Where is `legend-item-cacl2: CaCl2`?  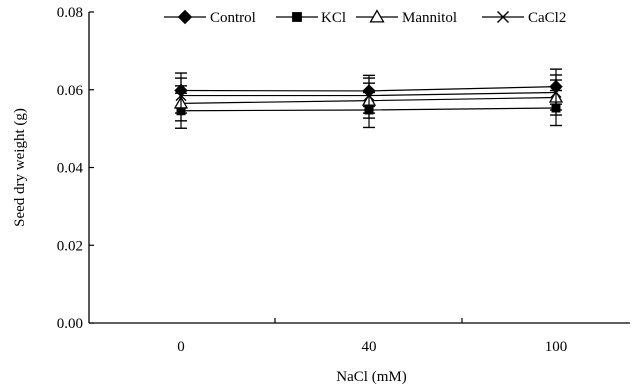
legend-item-cacl2: CaCl2 is located at coordinates (524, 18).